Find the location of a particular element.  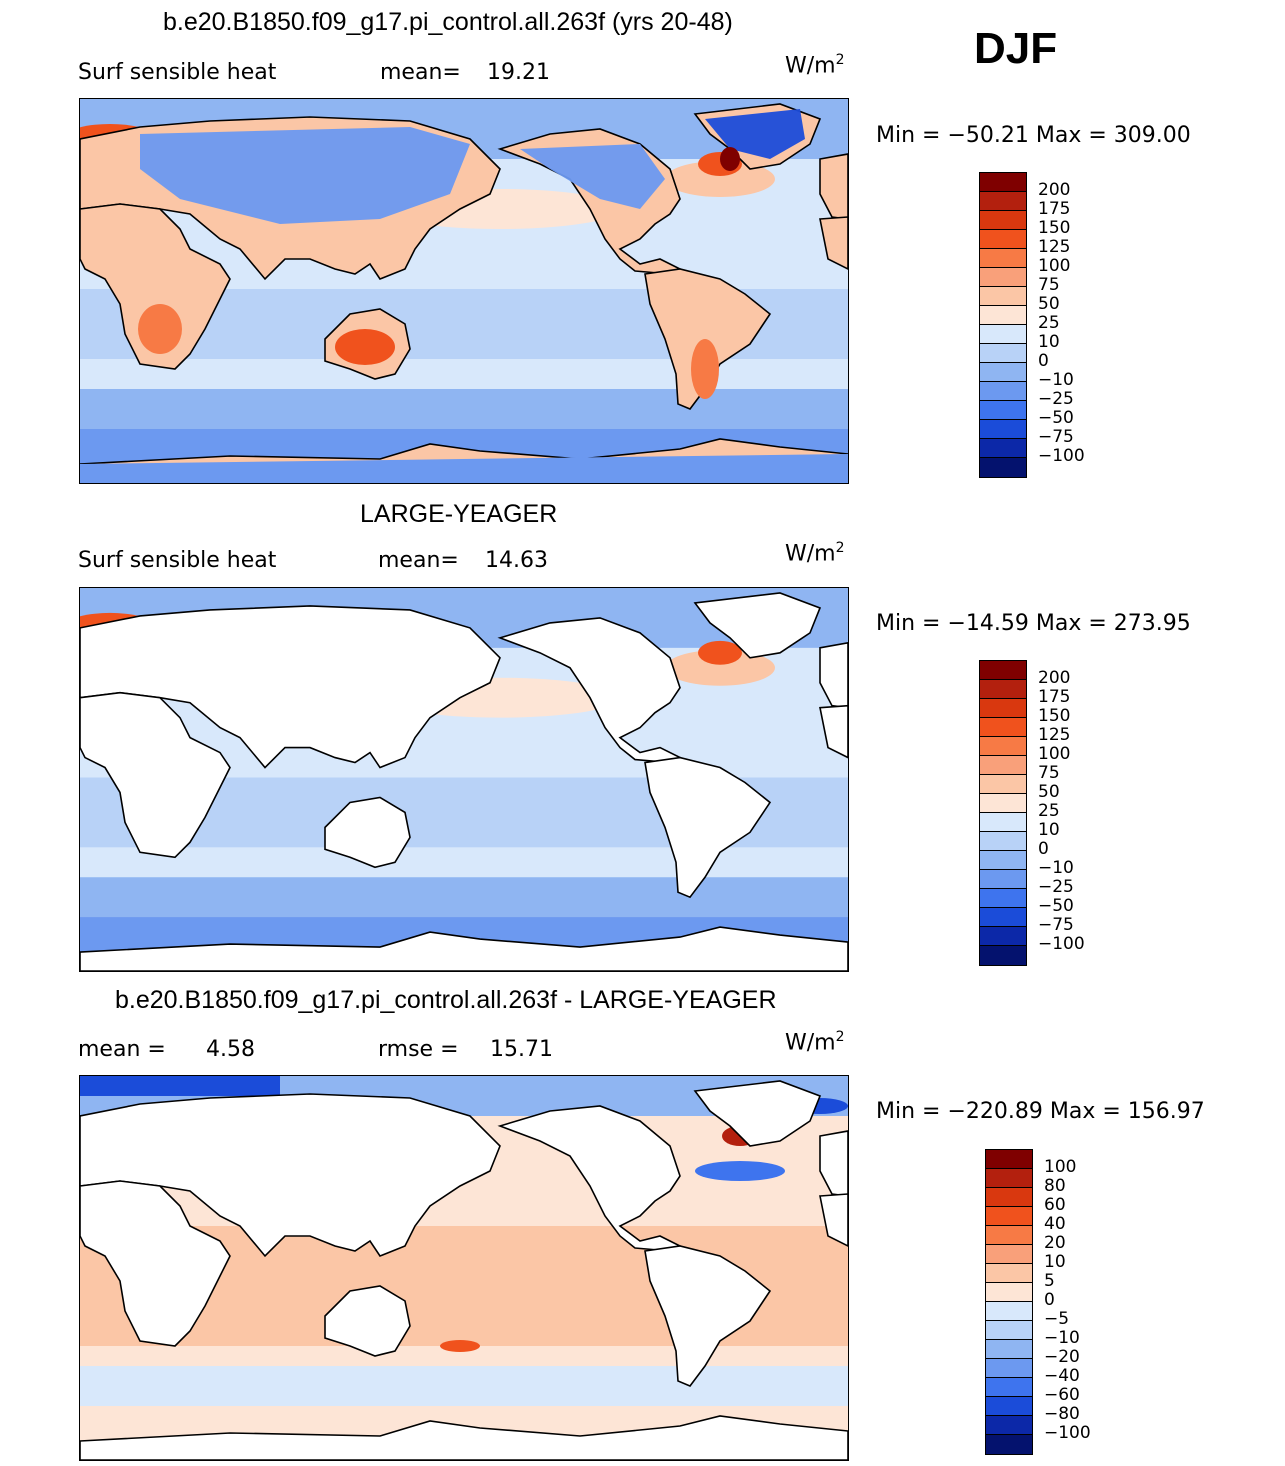

panel3-minmax: Min = −220.89 Max = 156.97 is located at coordinates (1040, 1111).